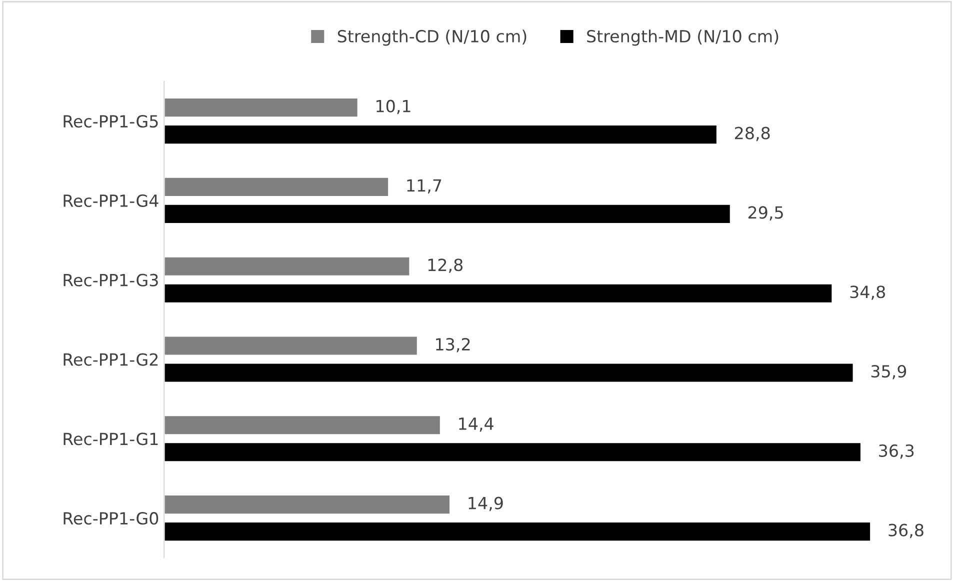  I want to click on data-label: 12,8, so click(445, 265).